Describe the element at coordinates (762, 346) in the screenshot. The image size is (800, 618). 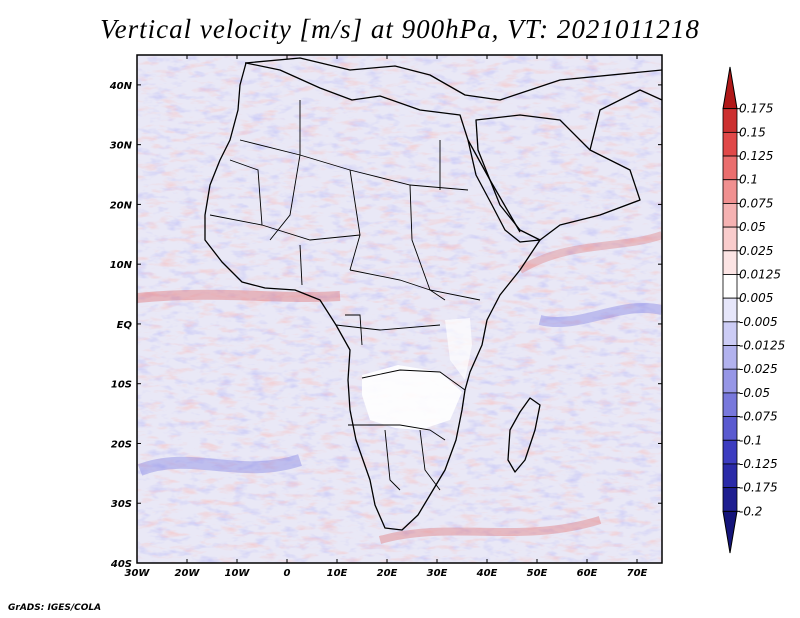
I see `colorbar-label: -0.0125` at that location.